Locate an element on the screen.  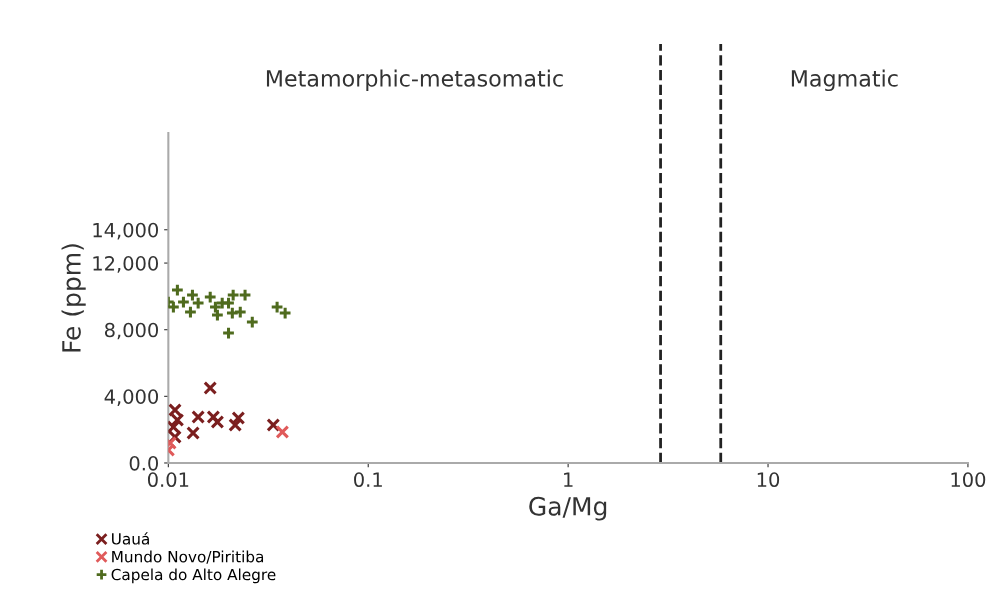
y-axis-title: Fe (ppm) is located at coordinates (73, 298).